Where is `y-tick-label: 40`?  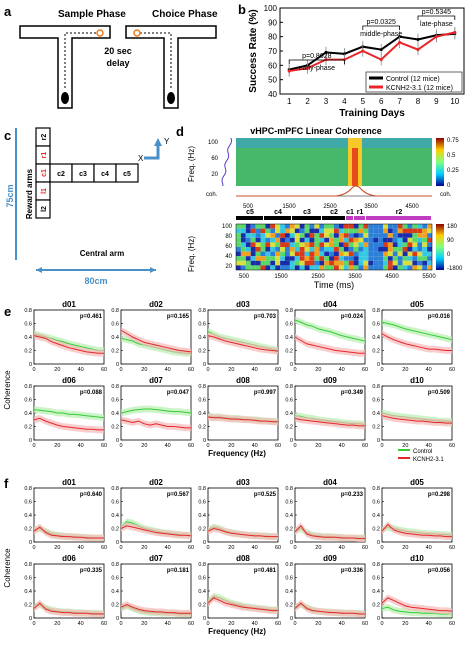 y-tick-label: 40 is located at coordinates (272, 94).